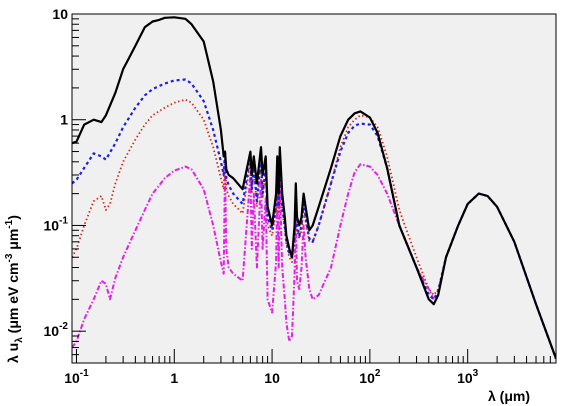  I want to click on y-axis-title-close: ), so click(13, 217).